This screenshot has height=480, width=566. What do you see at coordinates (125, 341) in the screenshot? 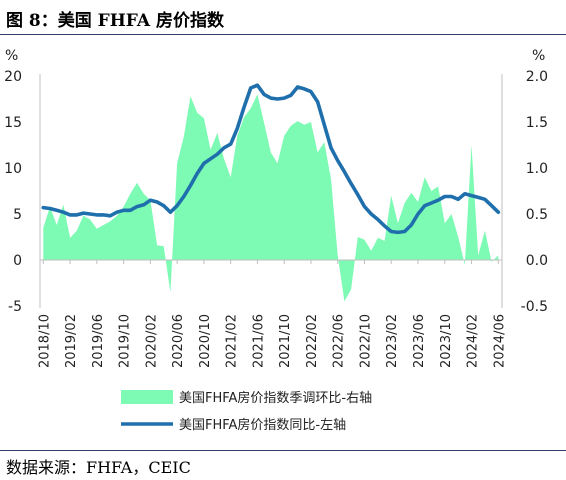
I see `x-tick-label: 2019/10` at bounding box center [125, 341].